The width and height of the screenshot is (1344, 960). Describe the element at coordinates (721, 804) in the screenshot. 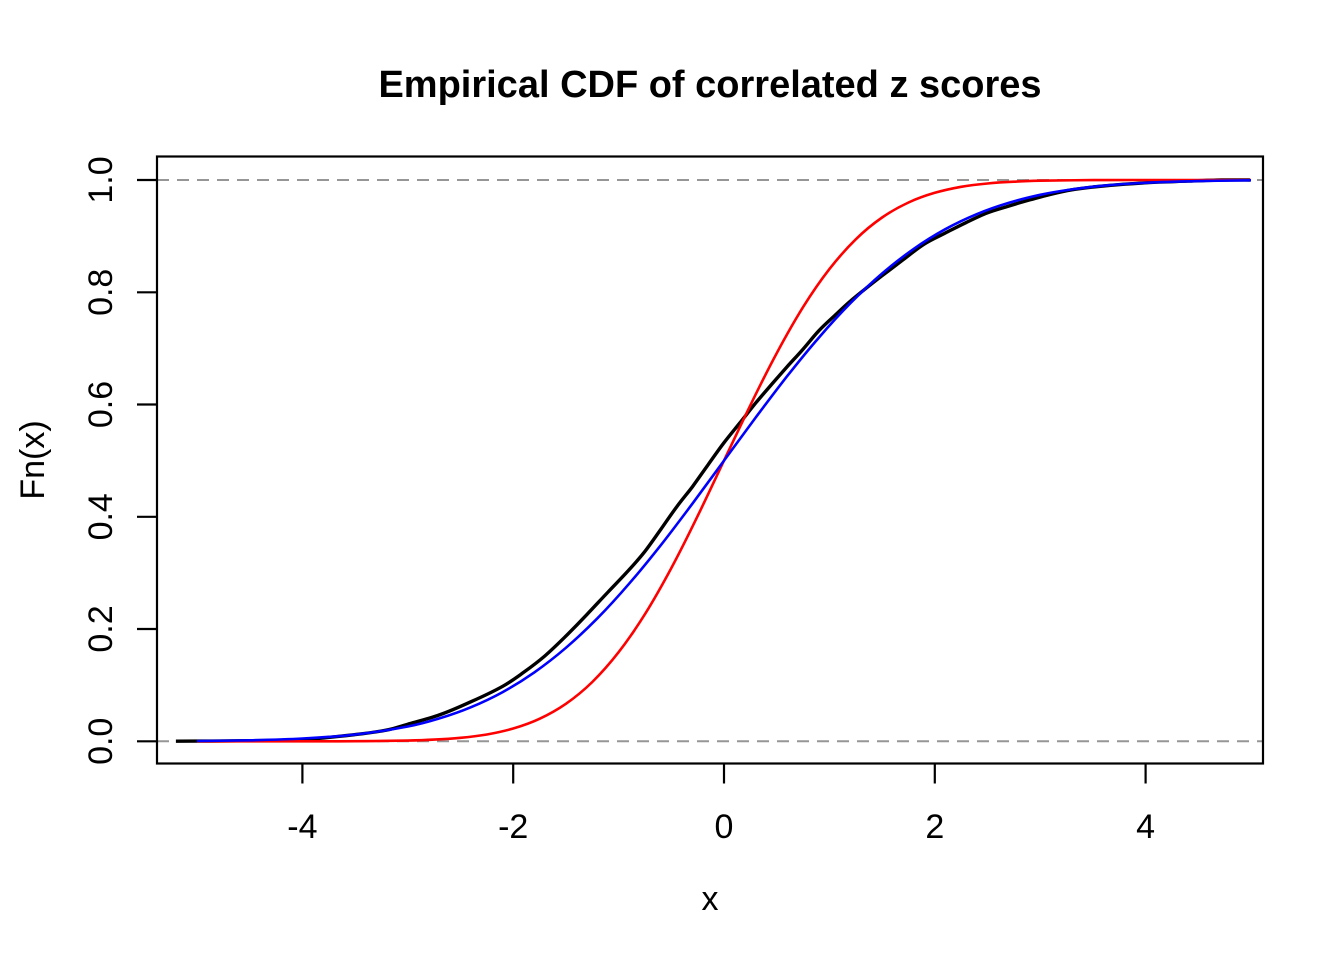

I see `x-axis: -4 -2 0 2 4` at that location.